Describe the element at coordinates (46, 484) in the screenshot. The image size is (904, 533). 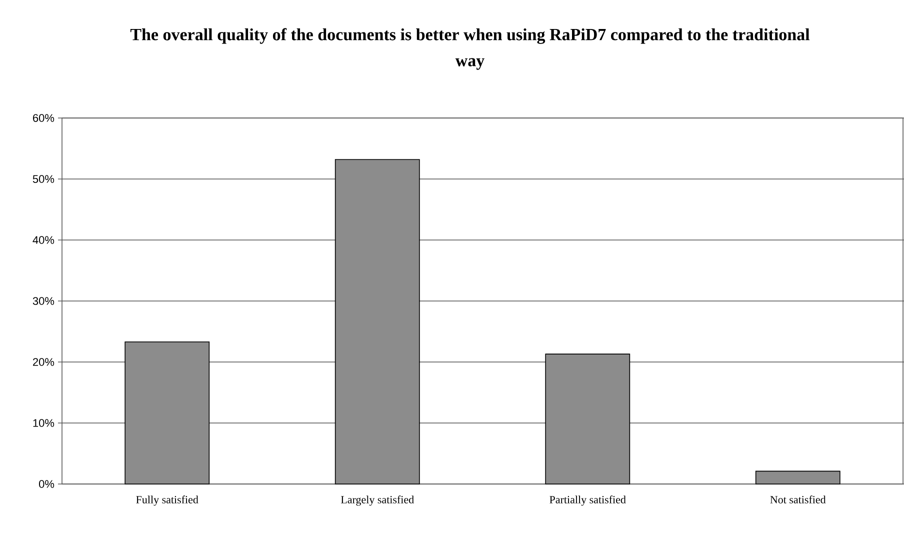
I see `y-tick-label: 0%` at that location.